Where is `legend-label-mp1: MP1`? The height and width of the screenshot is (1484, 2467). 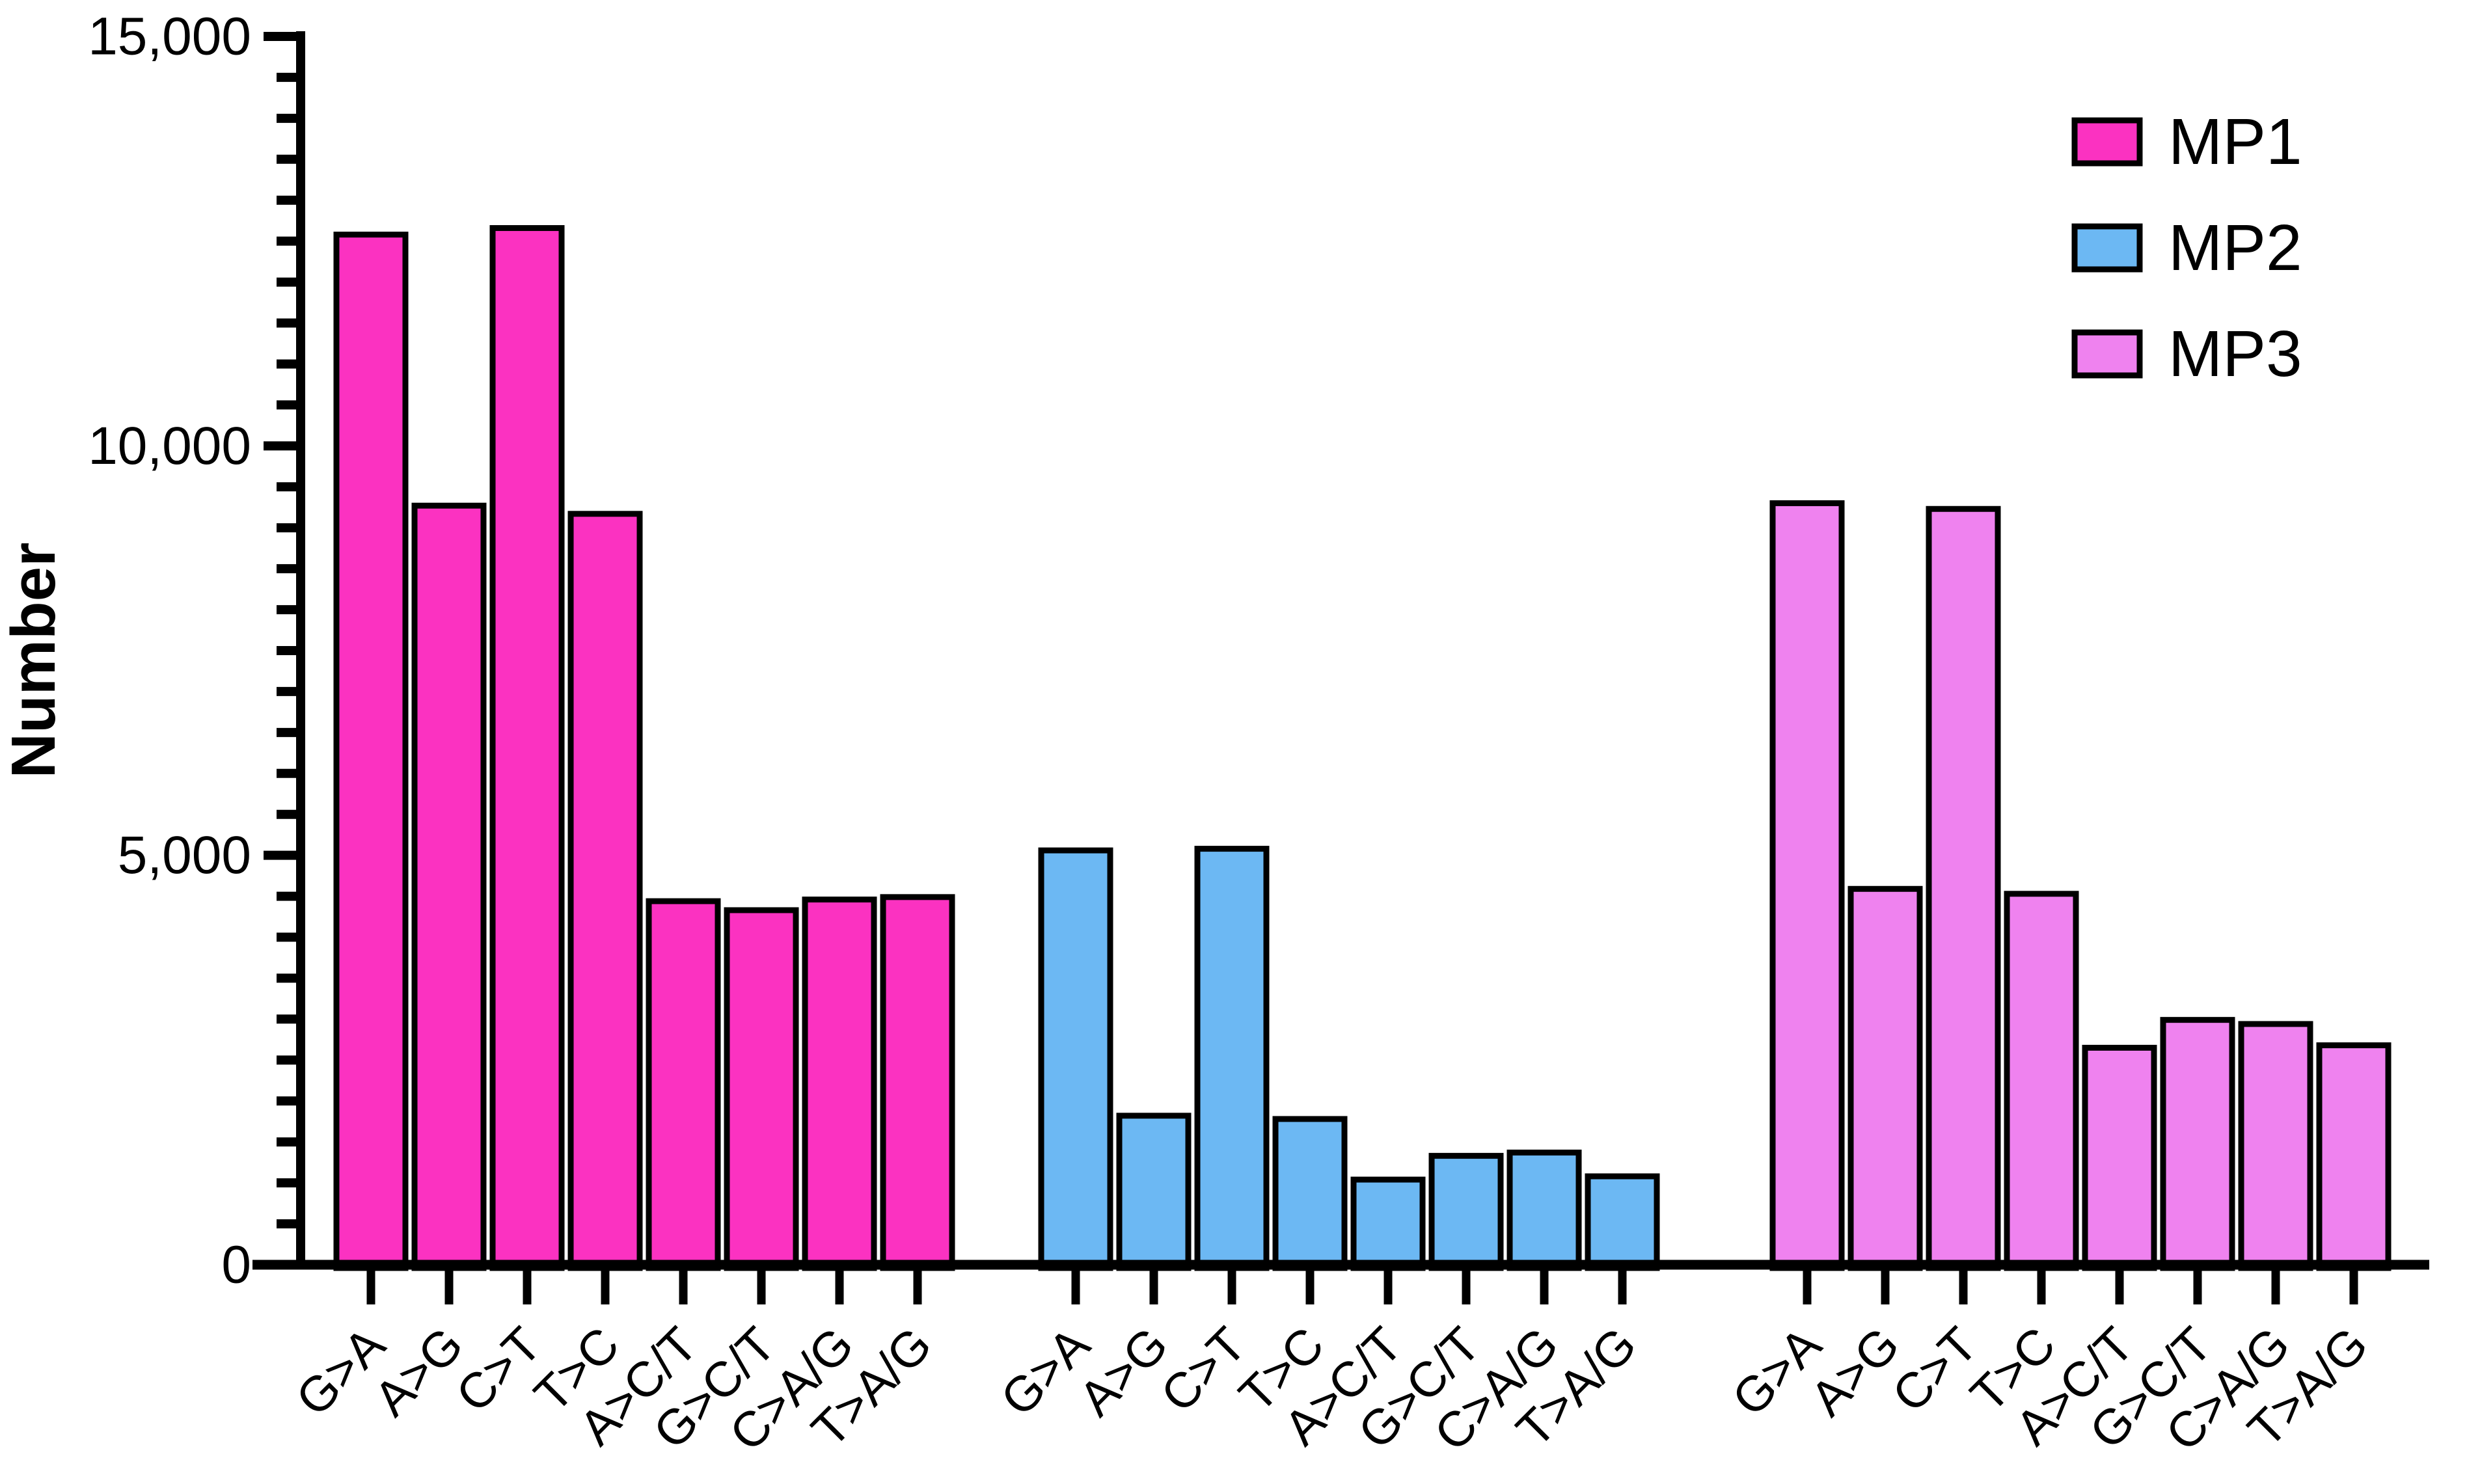 legend-label-mp1: MP1 is located at coordinates (2235, 141).